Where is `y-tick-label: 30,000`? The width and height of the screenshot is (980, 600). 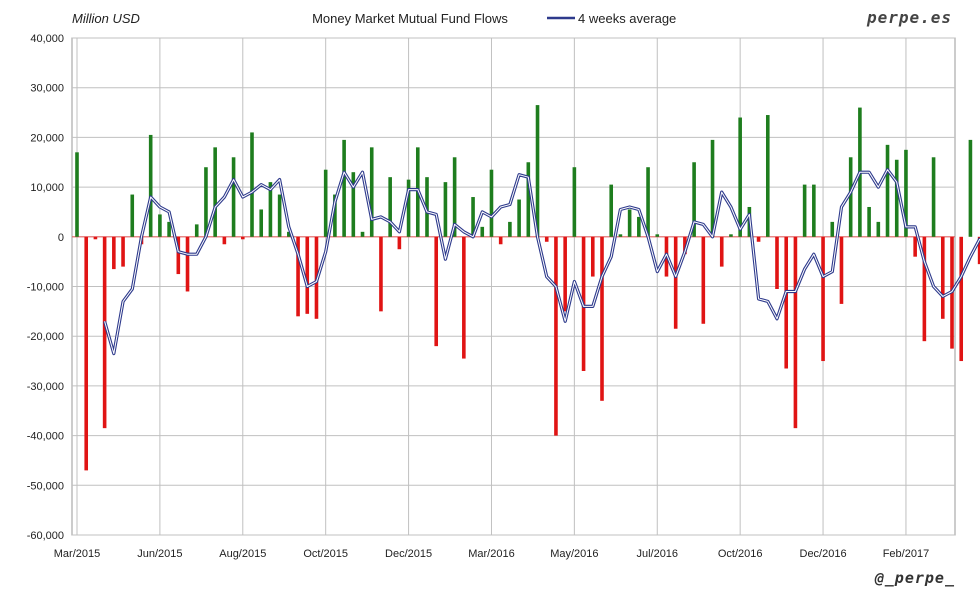
y-tick-label: 30,000 is located at coordinates (47, 89).